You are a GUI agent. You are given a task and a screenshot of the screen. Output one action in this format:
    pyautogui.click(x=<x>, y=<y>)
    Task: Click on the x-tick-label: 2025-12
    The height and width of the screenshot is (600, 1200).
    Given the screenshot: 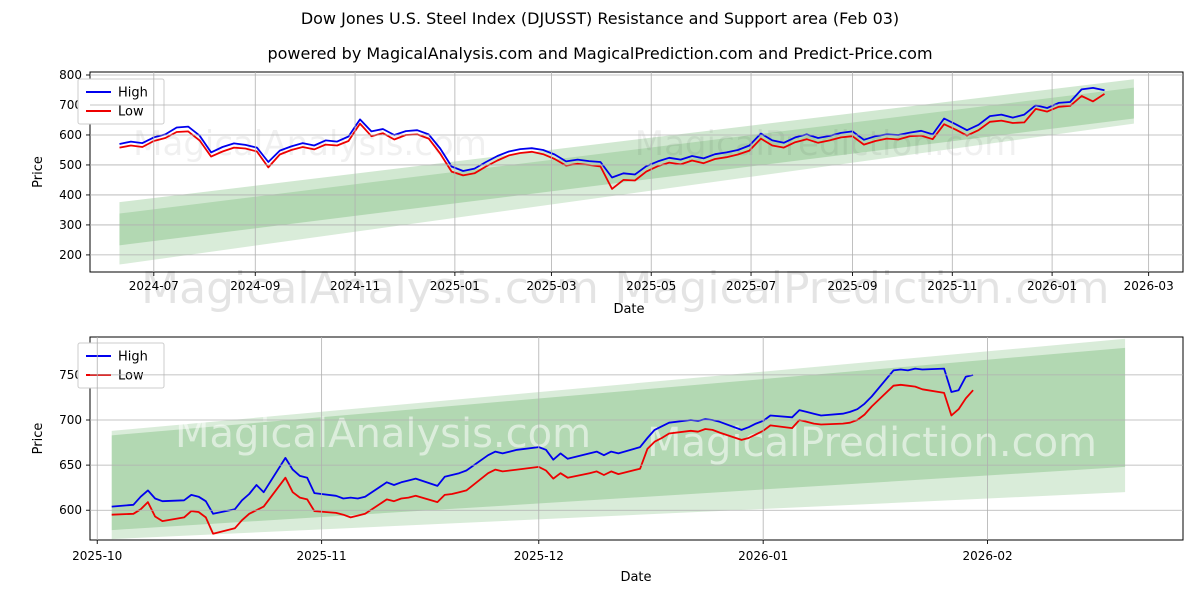 What is the action you would take?
    pyautogui.click(x=539, y=556)
    